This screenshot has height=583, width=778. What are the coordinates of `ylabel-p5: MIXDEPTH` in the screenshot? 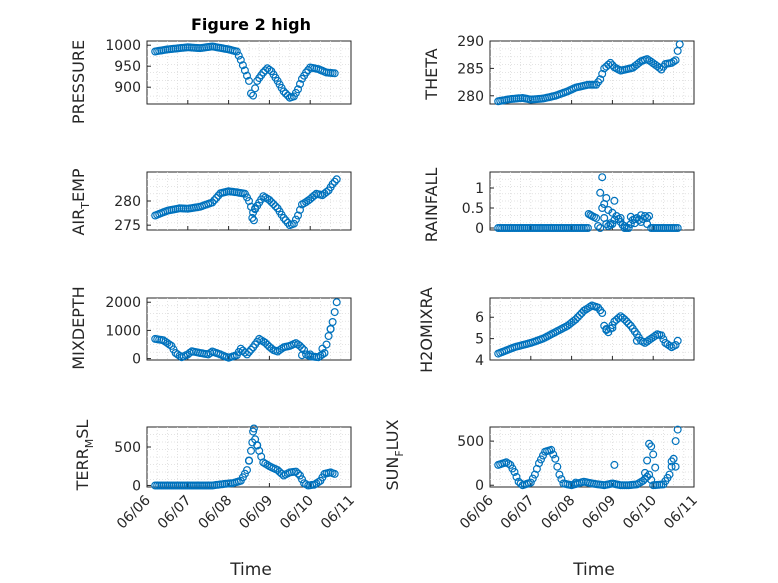 It's located at (78, 327).